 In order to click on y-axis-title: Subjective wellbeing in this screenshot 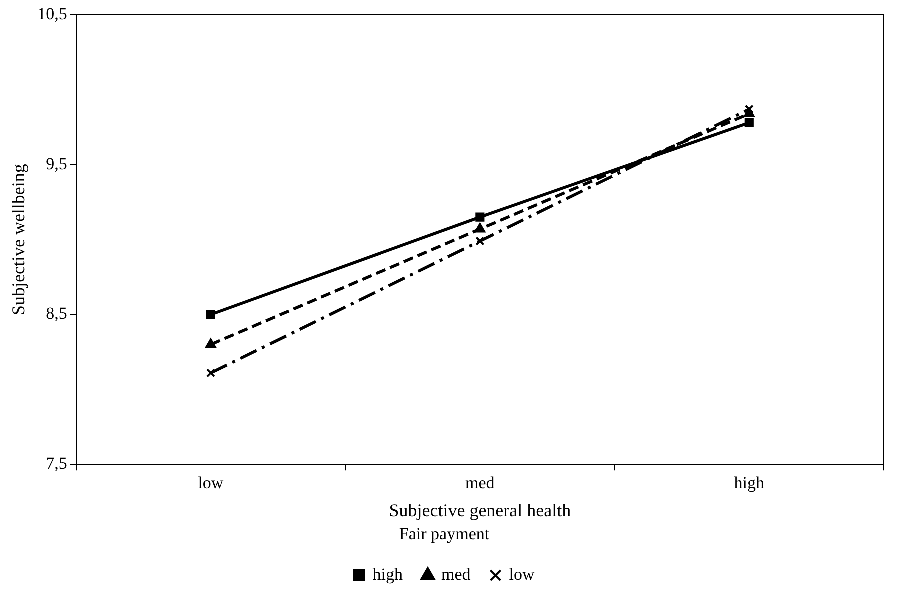, I will do `click(18, 240)`.